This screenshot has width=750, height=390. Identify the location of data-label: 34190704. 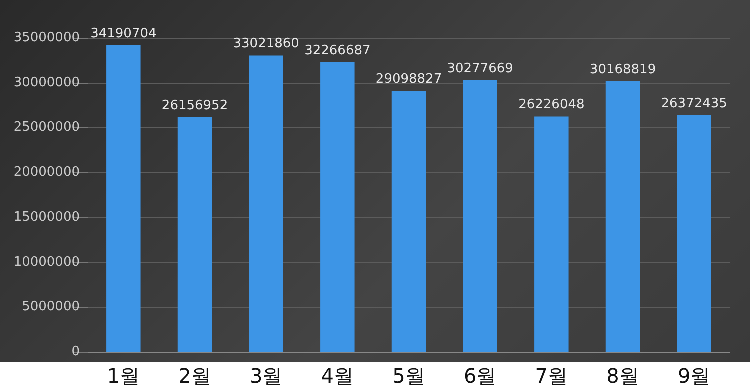
(123, 34).